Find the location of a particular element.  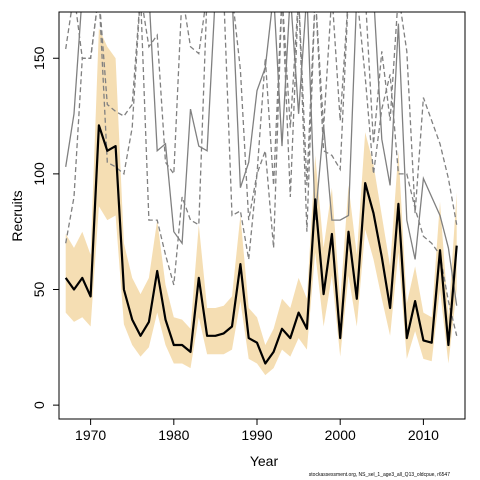

y-axis: 0 50 100 150 is located at coordinates (45, 227).